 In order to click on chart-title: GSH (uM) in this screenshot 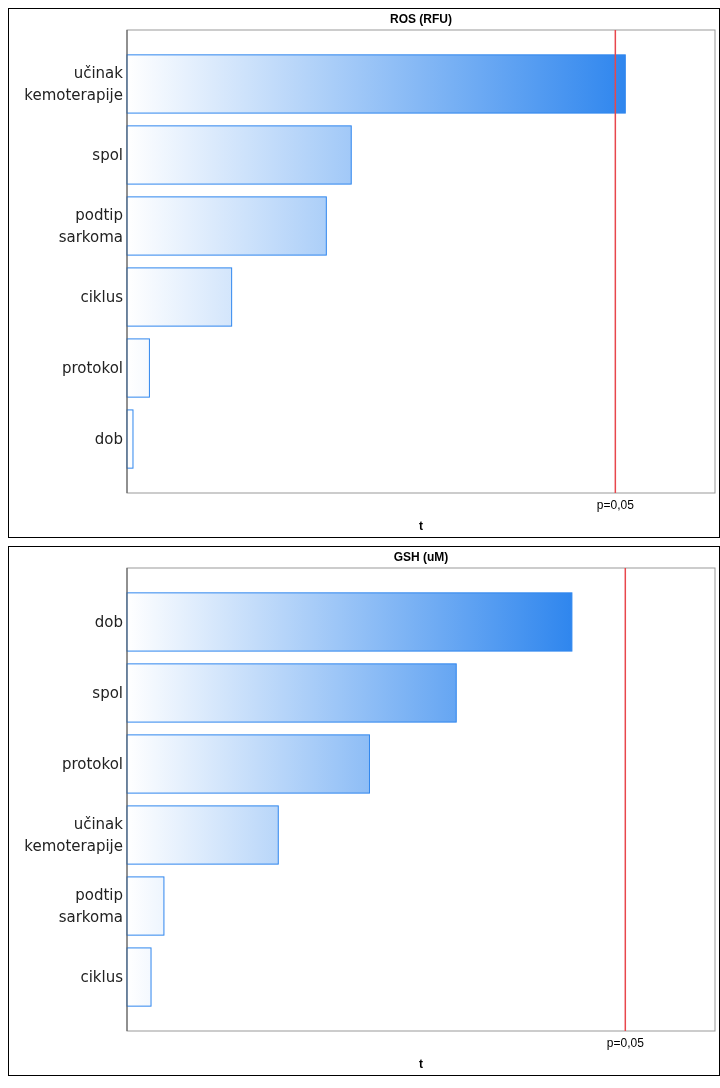, I will do `click(421, 557)`.